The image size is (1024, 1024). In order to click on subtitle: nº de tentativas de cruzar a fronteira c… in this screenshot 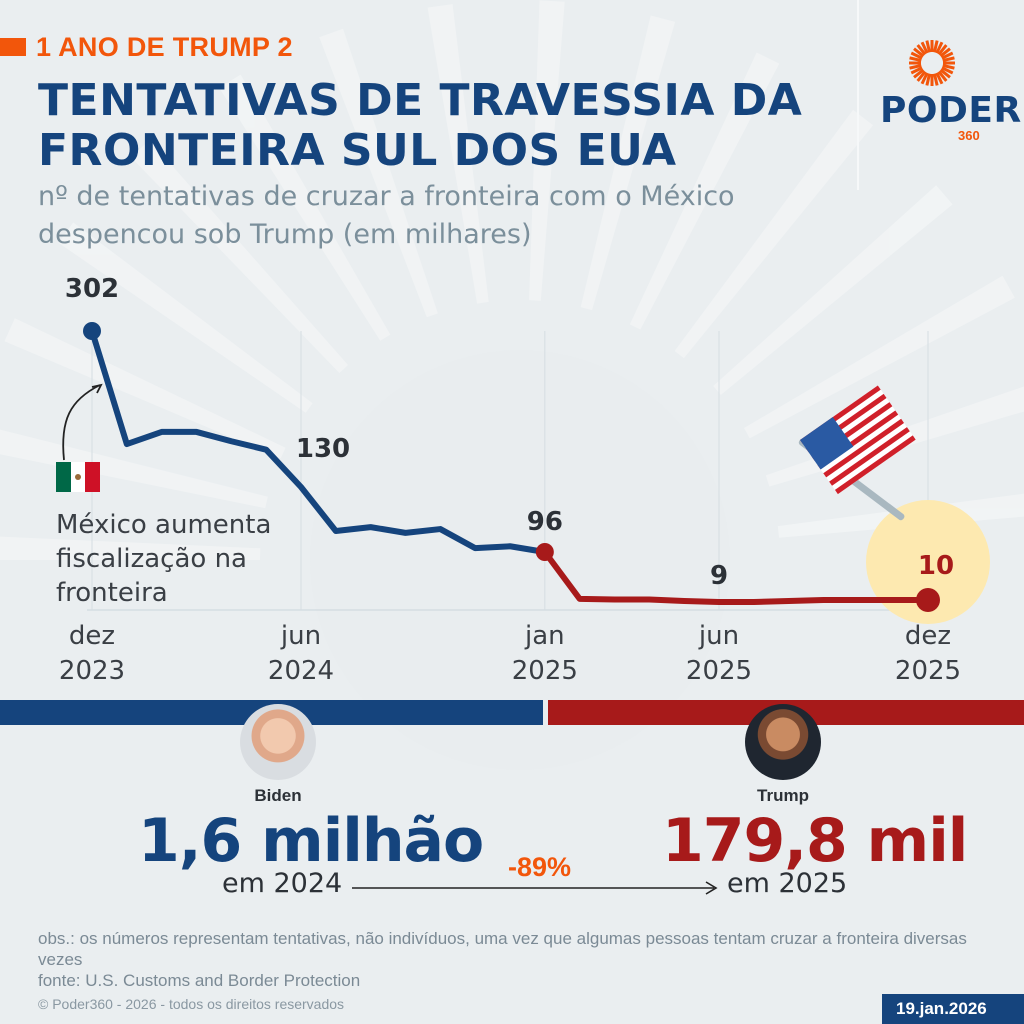, I will do `click(386, 216)`.